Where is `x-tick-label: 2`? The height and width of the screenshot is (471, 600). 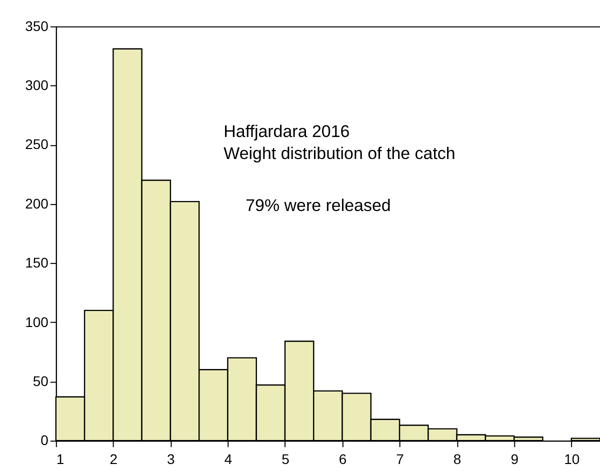 x-tick-label: 2 is located at coordinates (114, 459).